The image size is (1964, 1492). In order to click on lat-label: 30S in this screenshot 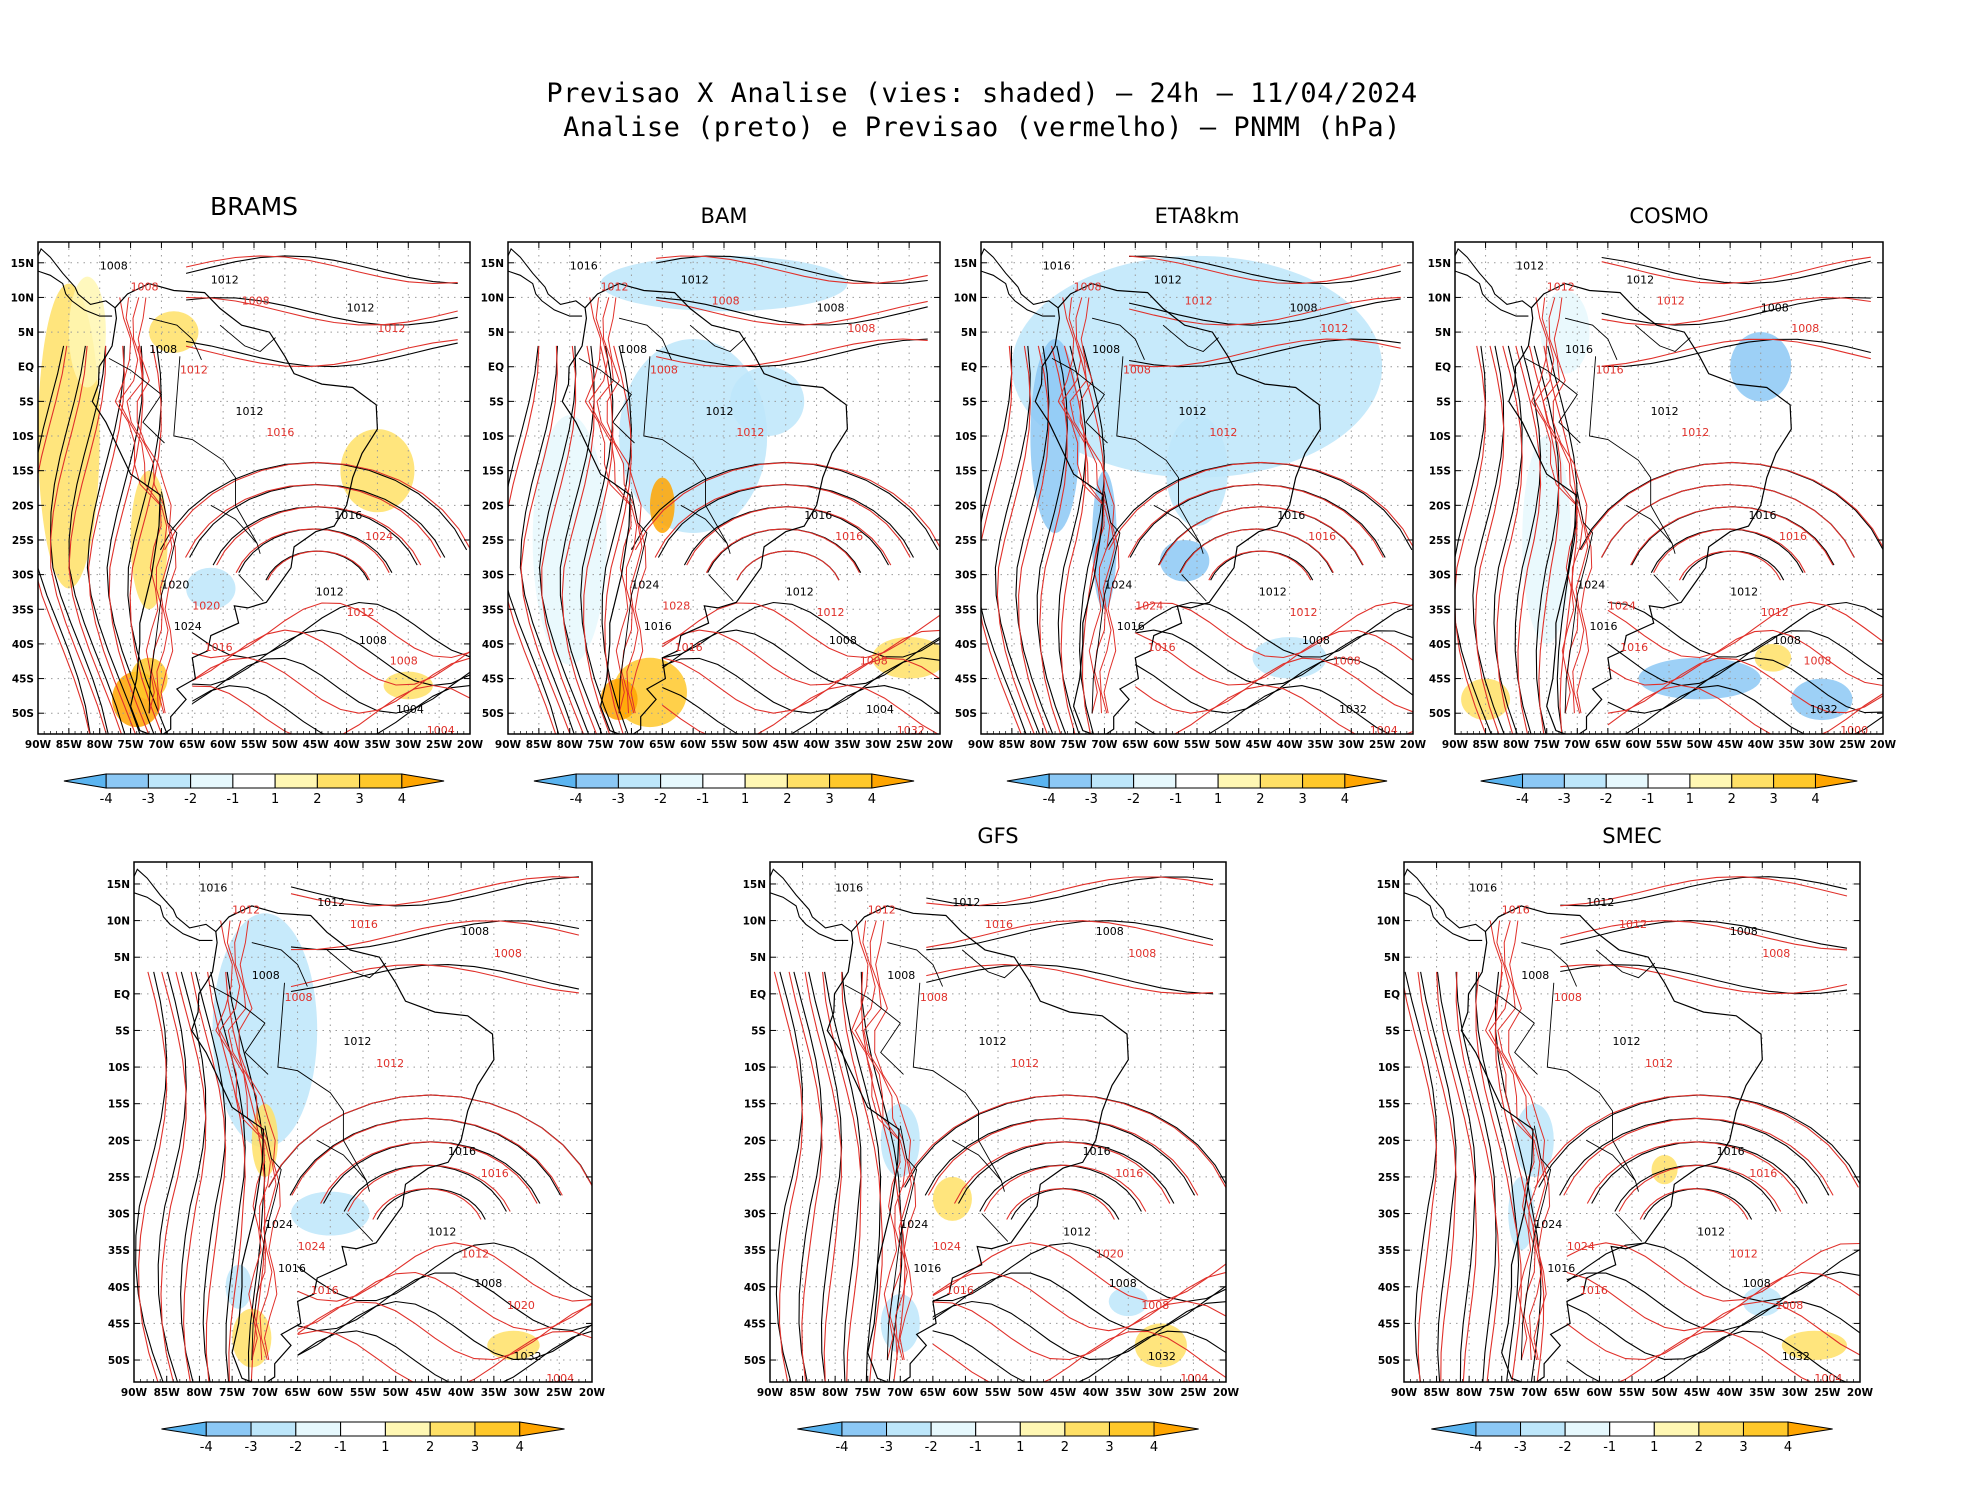, I will do `click(966, 576)`.